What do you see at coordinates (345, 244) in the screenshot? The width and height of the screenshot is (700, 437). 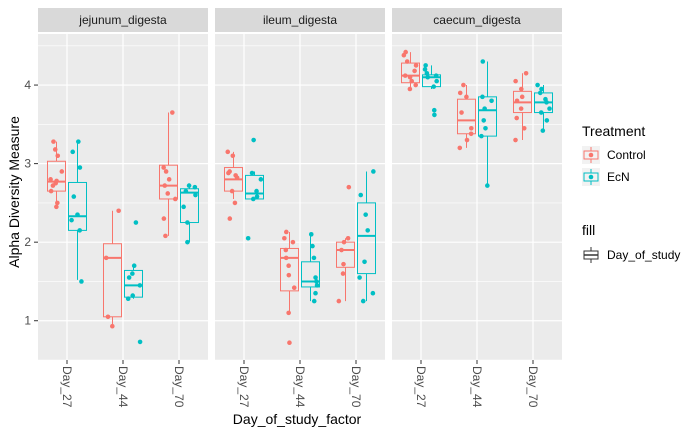 I see `box-Day_70-Control` at bounding box center [345, 244].